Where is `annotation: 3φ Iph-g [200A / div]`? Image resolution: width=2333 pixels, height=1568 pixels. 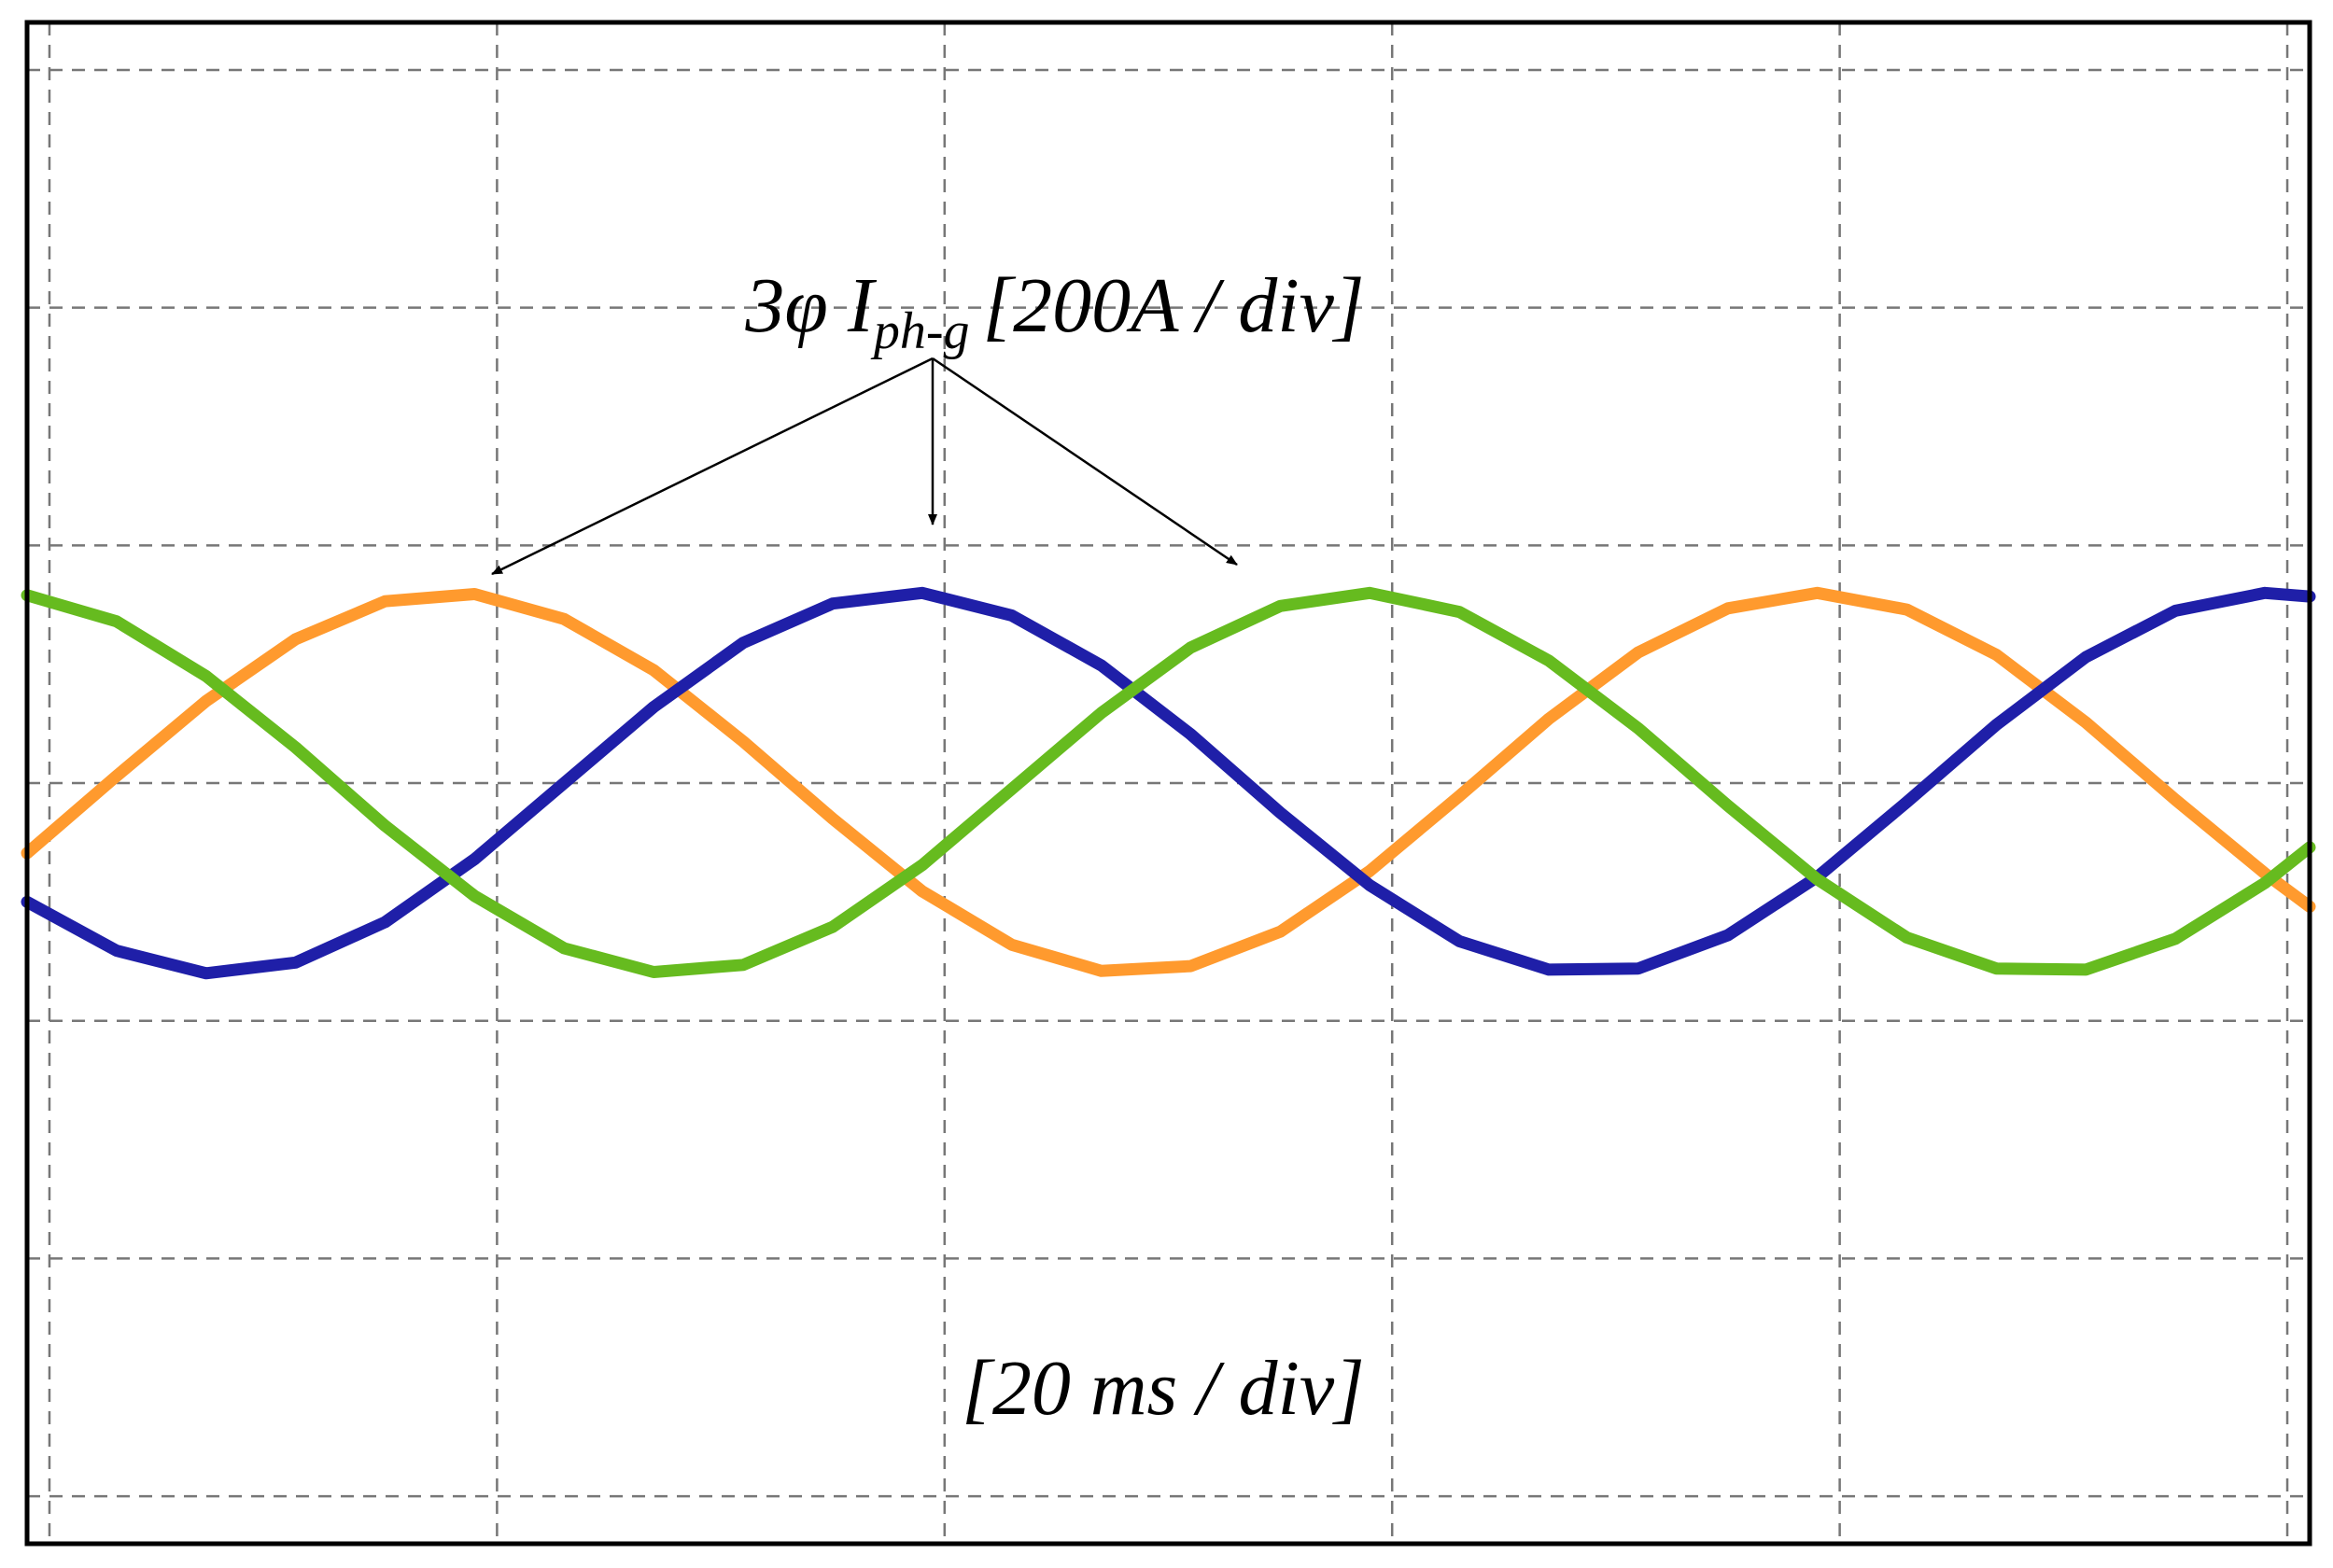
annotation: 3φ Iph-g [200A / div] is located at coordinates (1054, 311).